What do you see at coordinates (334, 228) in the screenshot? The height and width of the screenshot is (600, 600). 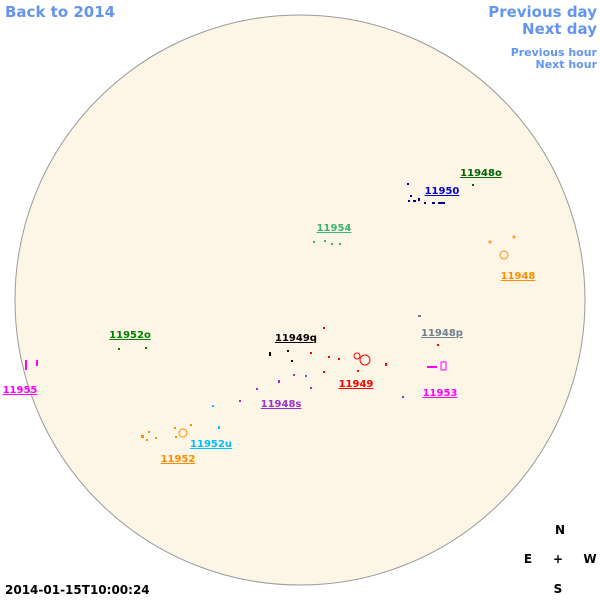 I see `region-label: 11954` at bounding box center [334, 228].